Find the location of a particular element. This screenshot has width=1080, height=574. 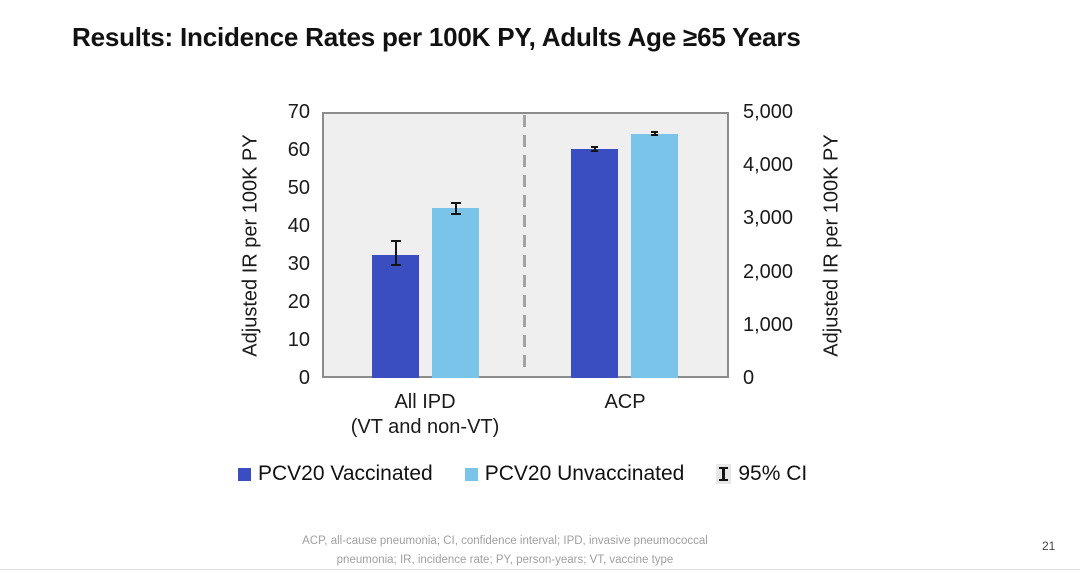

right-axis-tick-1000: 1,000 is located at coordinates (768, 324).